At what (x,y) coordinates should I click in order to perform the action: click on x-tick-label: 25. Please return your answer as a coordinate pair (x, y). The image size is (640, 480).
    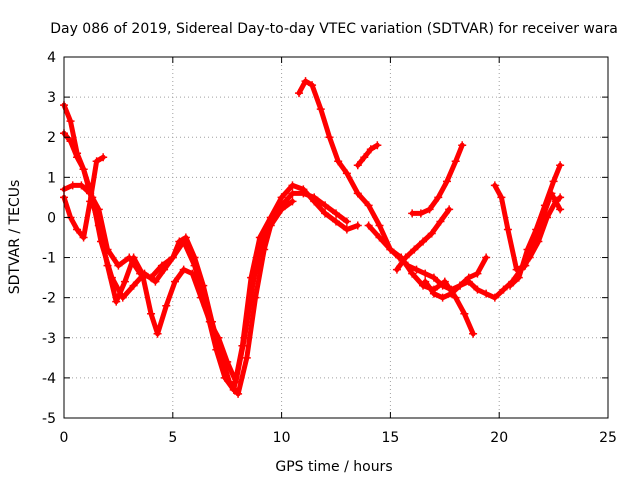
    Looking at the image, I should click on (608, 438).